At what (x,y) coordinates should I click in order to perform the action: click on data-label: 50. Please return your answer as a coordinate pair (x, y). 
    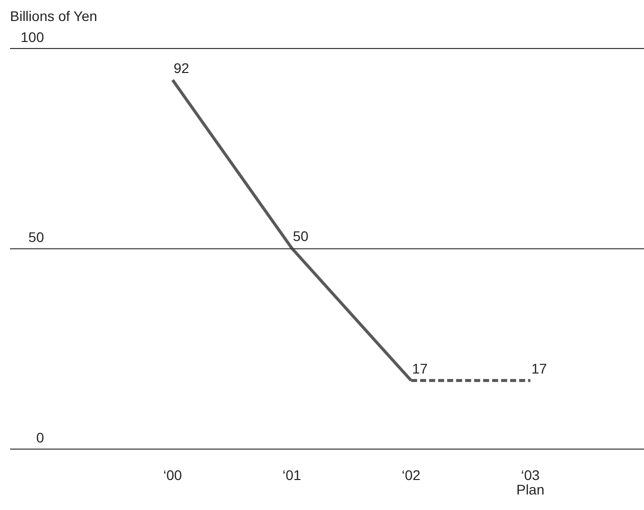
    Looking at the image, I should click on (300, 236).